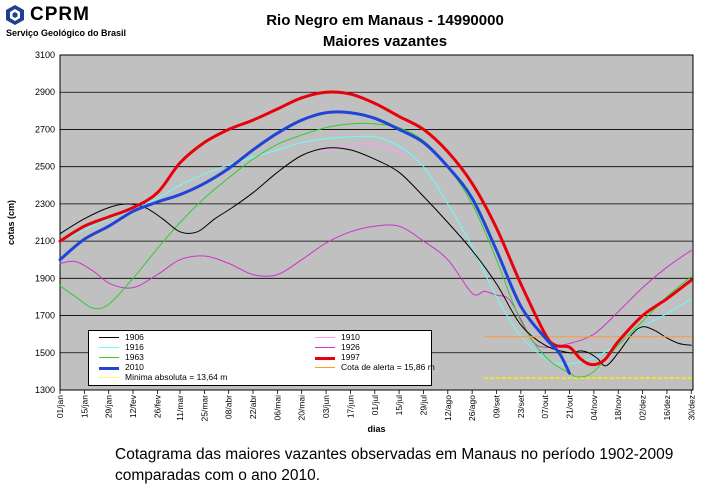  Describe the element at coordinates (277, 408) in the screenshot. I see `x-tick-label: 06/mai` at that location.